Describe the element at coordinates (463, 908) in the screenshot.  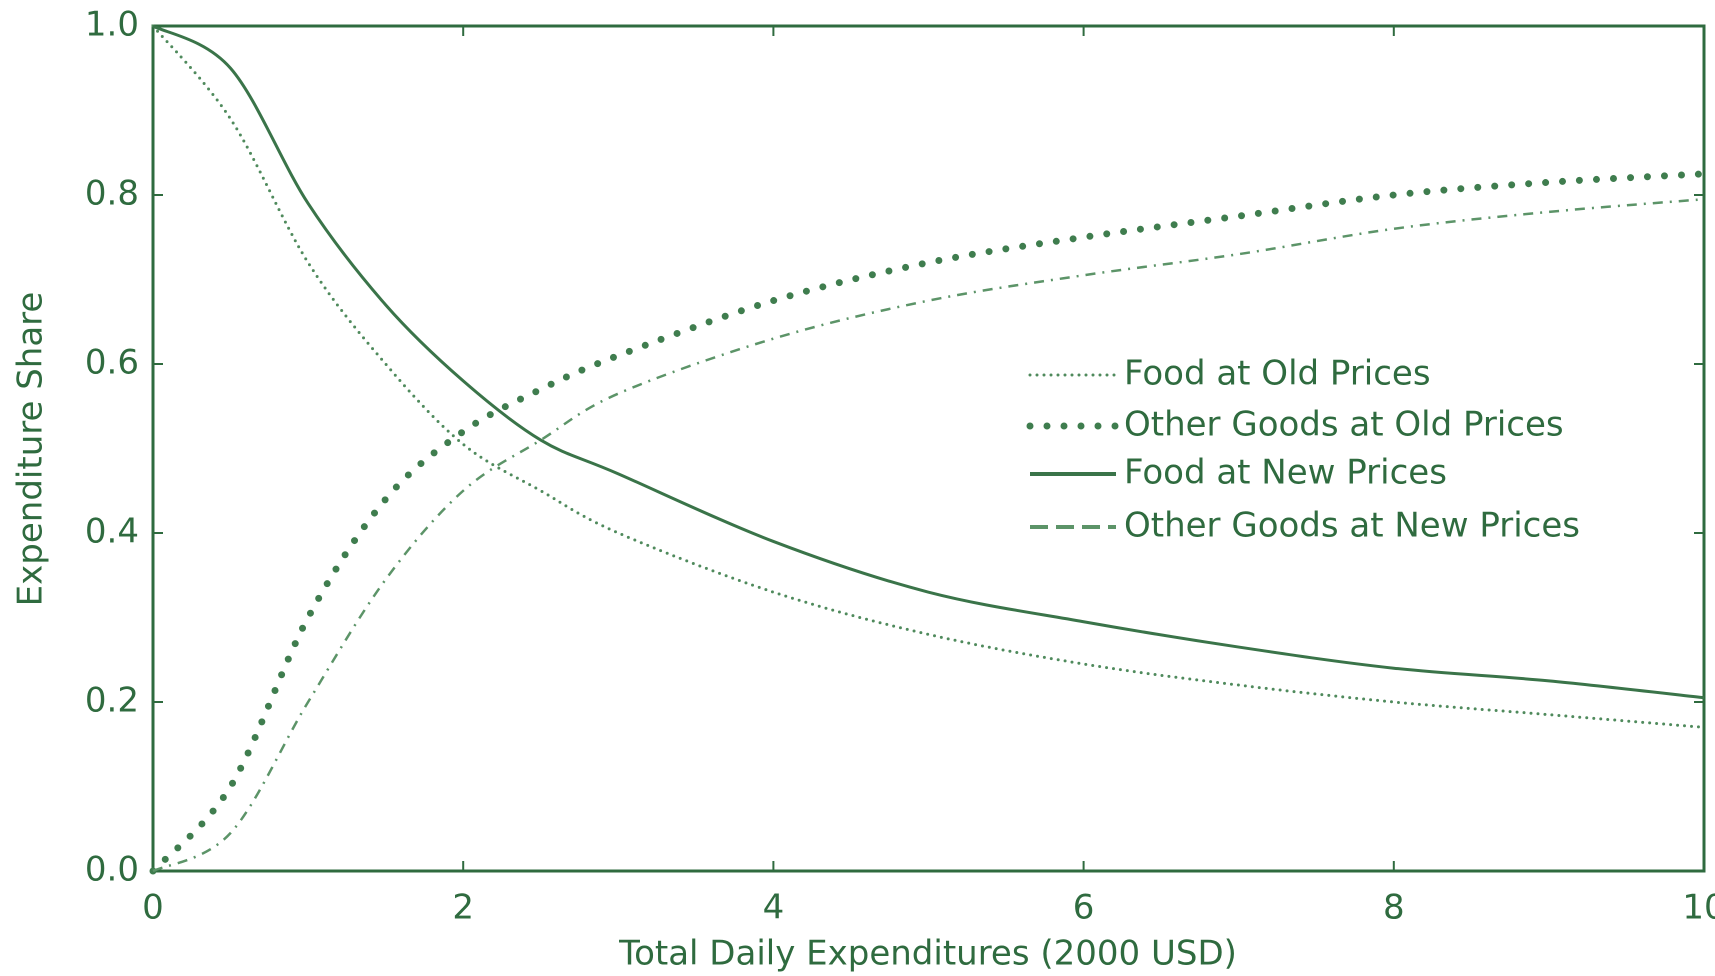
I see `x-tick-label: 2` at that location.